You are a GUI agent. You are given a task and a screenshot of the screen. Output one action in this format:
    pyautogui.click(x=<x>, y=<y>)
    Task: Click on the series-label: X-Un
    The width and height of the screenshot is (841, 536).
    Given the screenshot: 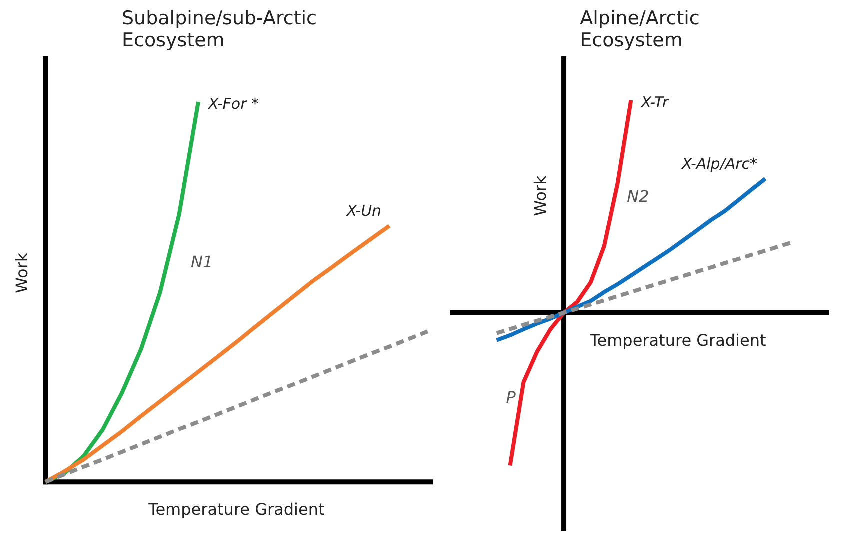 What is the action you would take?
    pyautogui.click(x=364, y=211)
    